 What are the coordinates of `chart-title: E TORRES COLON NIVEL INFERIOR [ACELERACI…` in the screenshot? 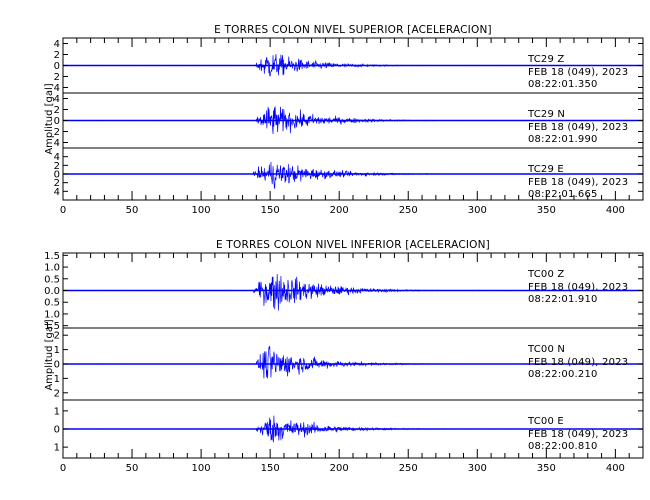 It's located at (353, 245).